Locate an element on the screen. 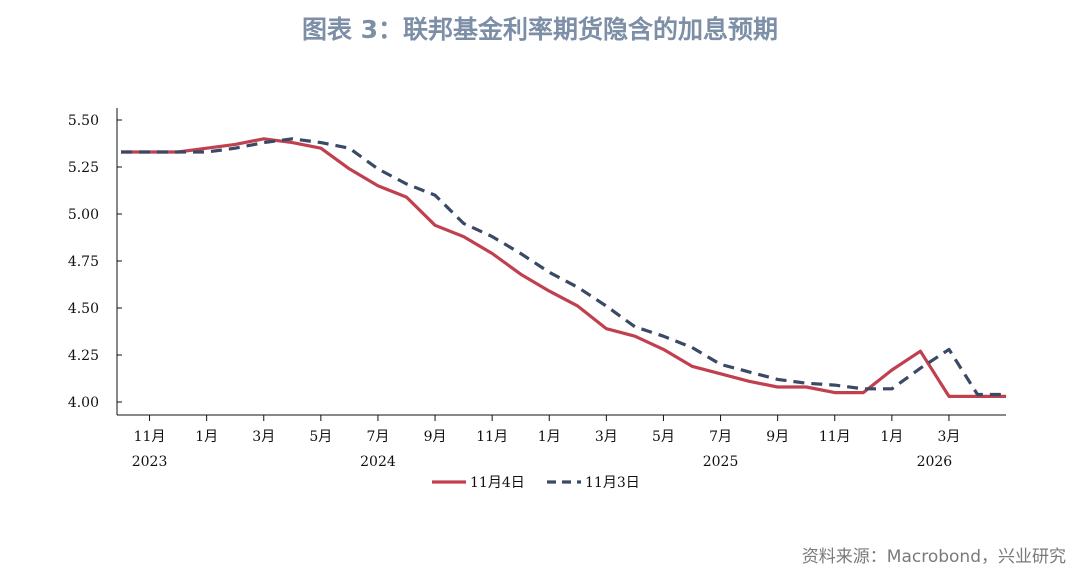 Image resolution: width=1080 pixels, height=580 pixels. y-tick-label: 4.25 is located at coordinates (83, 356).